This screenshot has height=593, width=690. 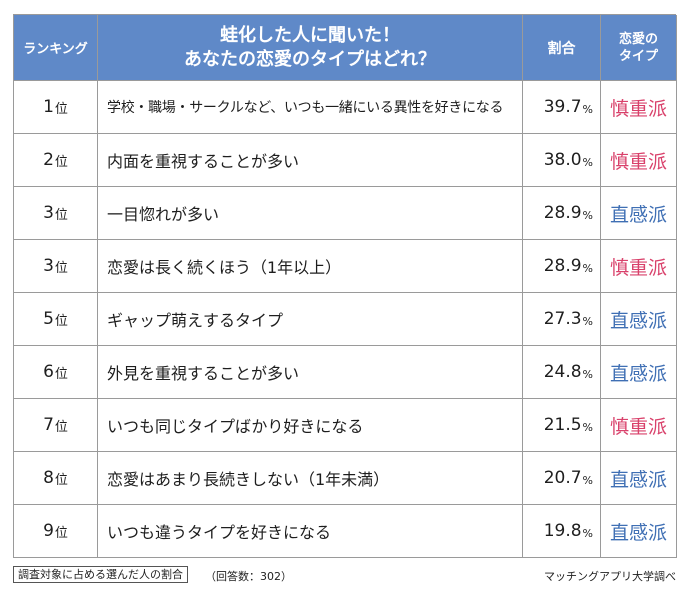 What do you see at coordinates (310, 35) in the screenshot?
I see `header-question-line1: 蛙化した人に聞いた！` at bounding box center [310, 35].